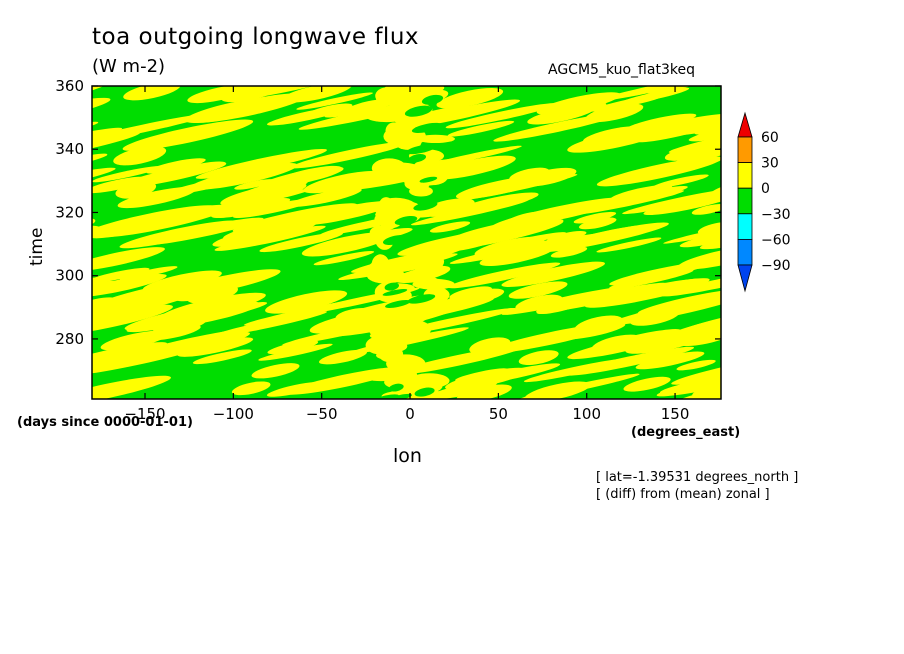 This screenshot has height=654, width=904. I want to click on x-tick-label: 150, so click(675, 414).